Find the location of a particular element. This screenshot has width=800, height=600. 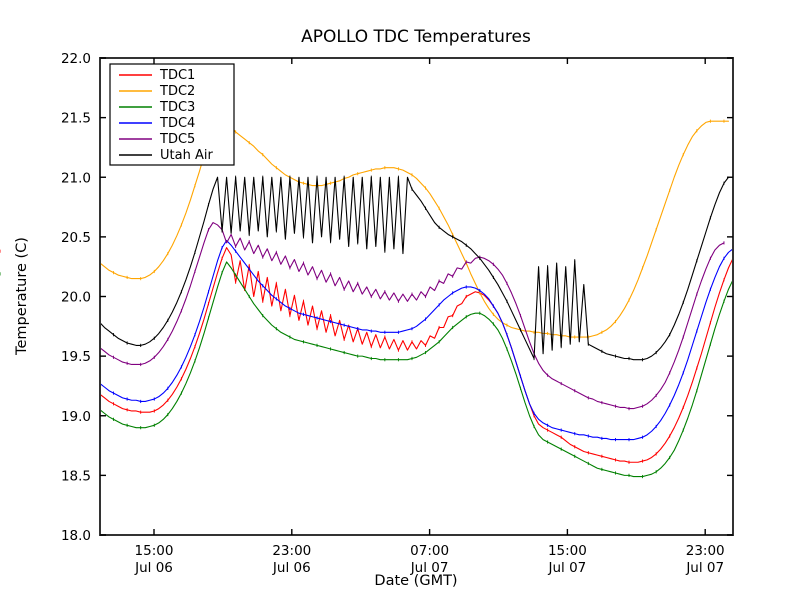

x-axis-label: Date (GMT) is located at coordinates (415, 581).